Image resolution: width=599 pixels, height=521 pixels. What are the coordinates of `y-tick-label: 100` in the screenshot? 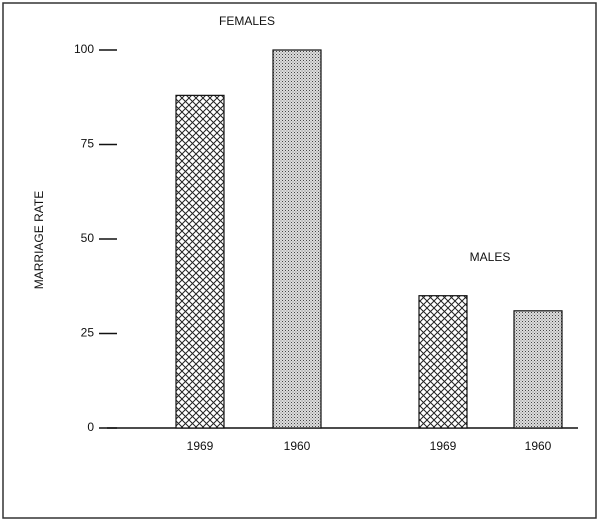 It's located at (84, 49).